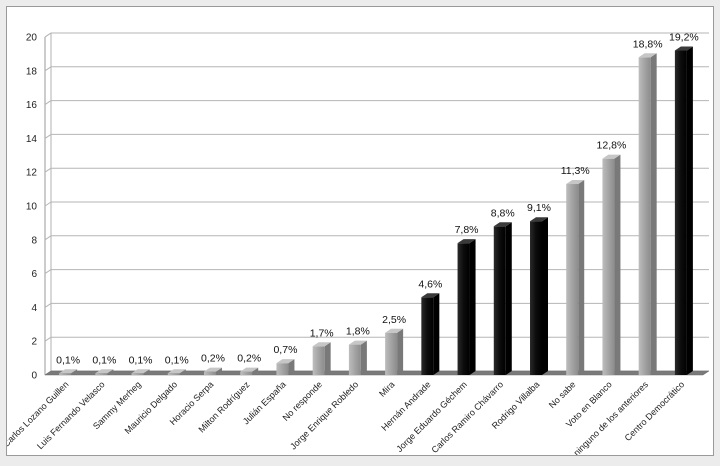 Image resolution: width=720 pixels, height=466 pixels. Describe the element at coordinates (431, 416) in the screenshot. I see `category-label: Jorge Eduardo Géchem` at that location.